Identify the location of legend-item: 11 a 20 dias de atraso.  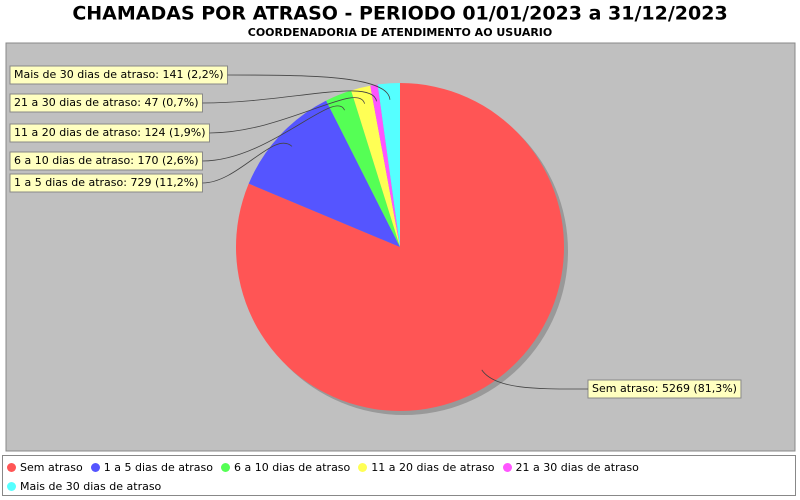
(426, 467).